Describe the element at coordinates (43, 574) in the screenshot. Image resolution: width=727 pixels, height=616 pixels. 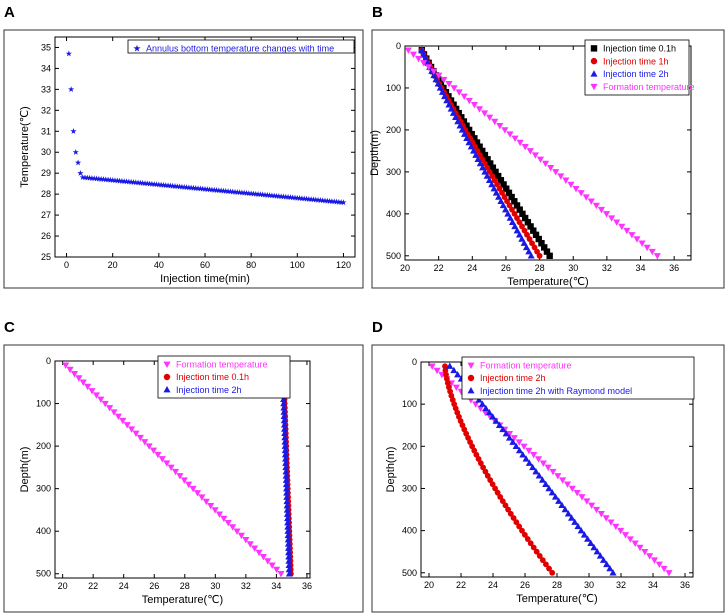
I see `y-tick-label: 500` at that location.